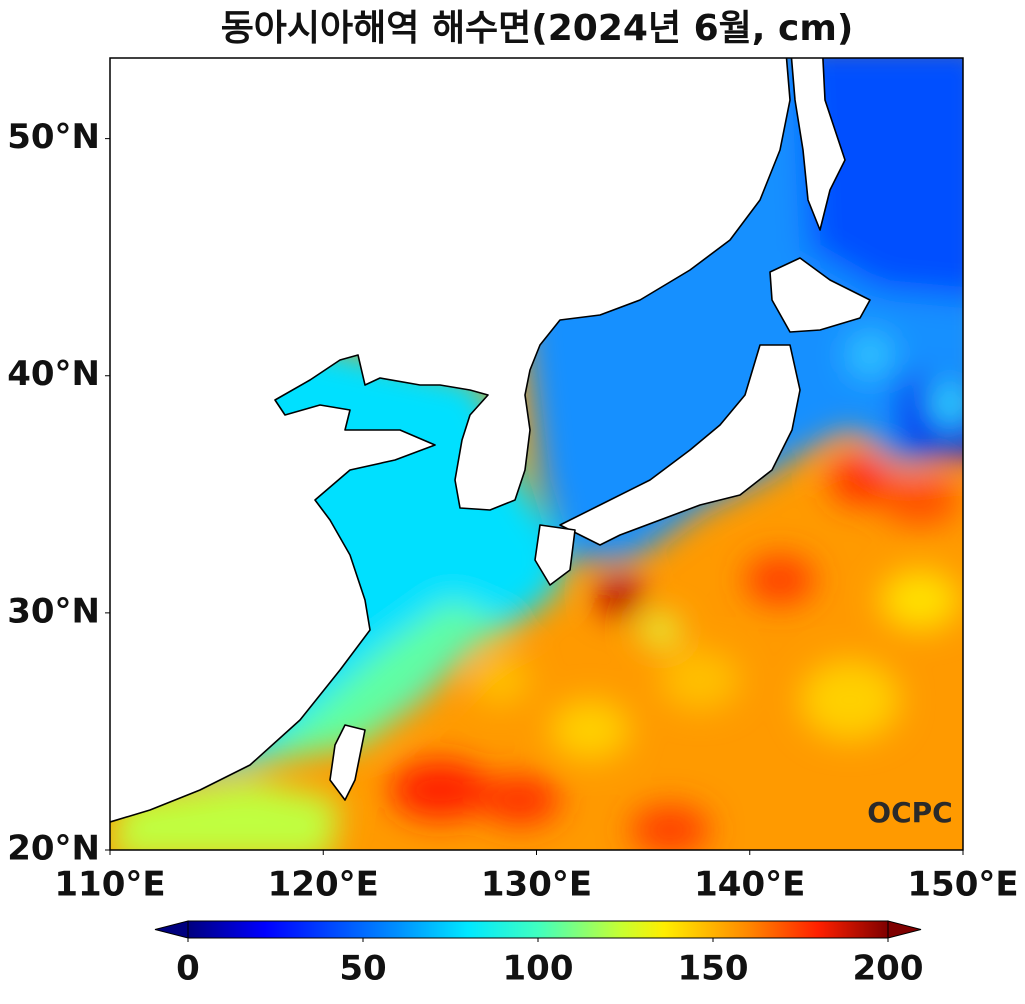 This screenshot has width=1025, height=1004. I want to click on colorbar-tick-label: 150, so click(713, 969).